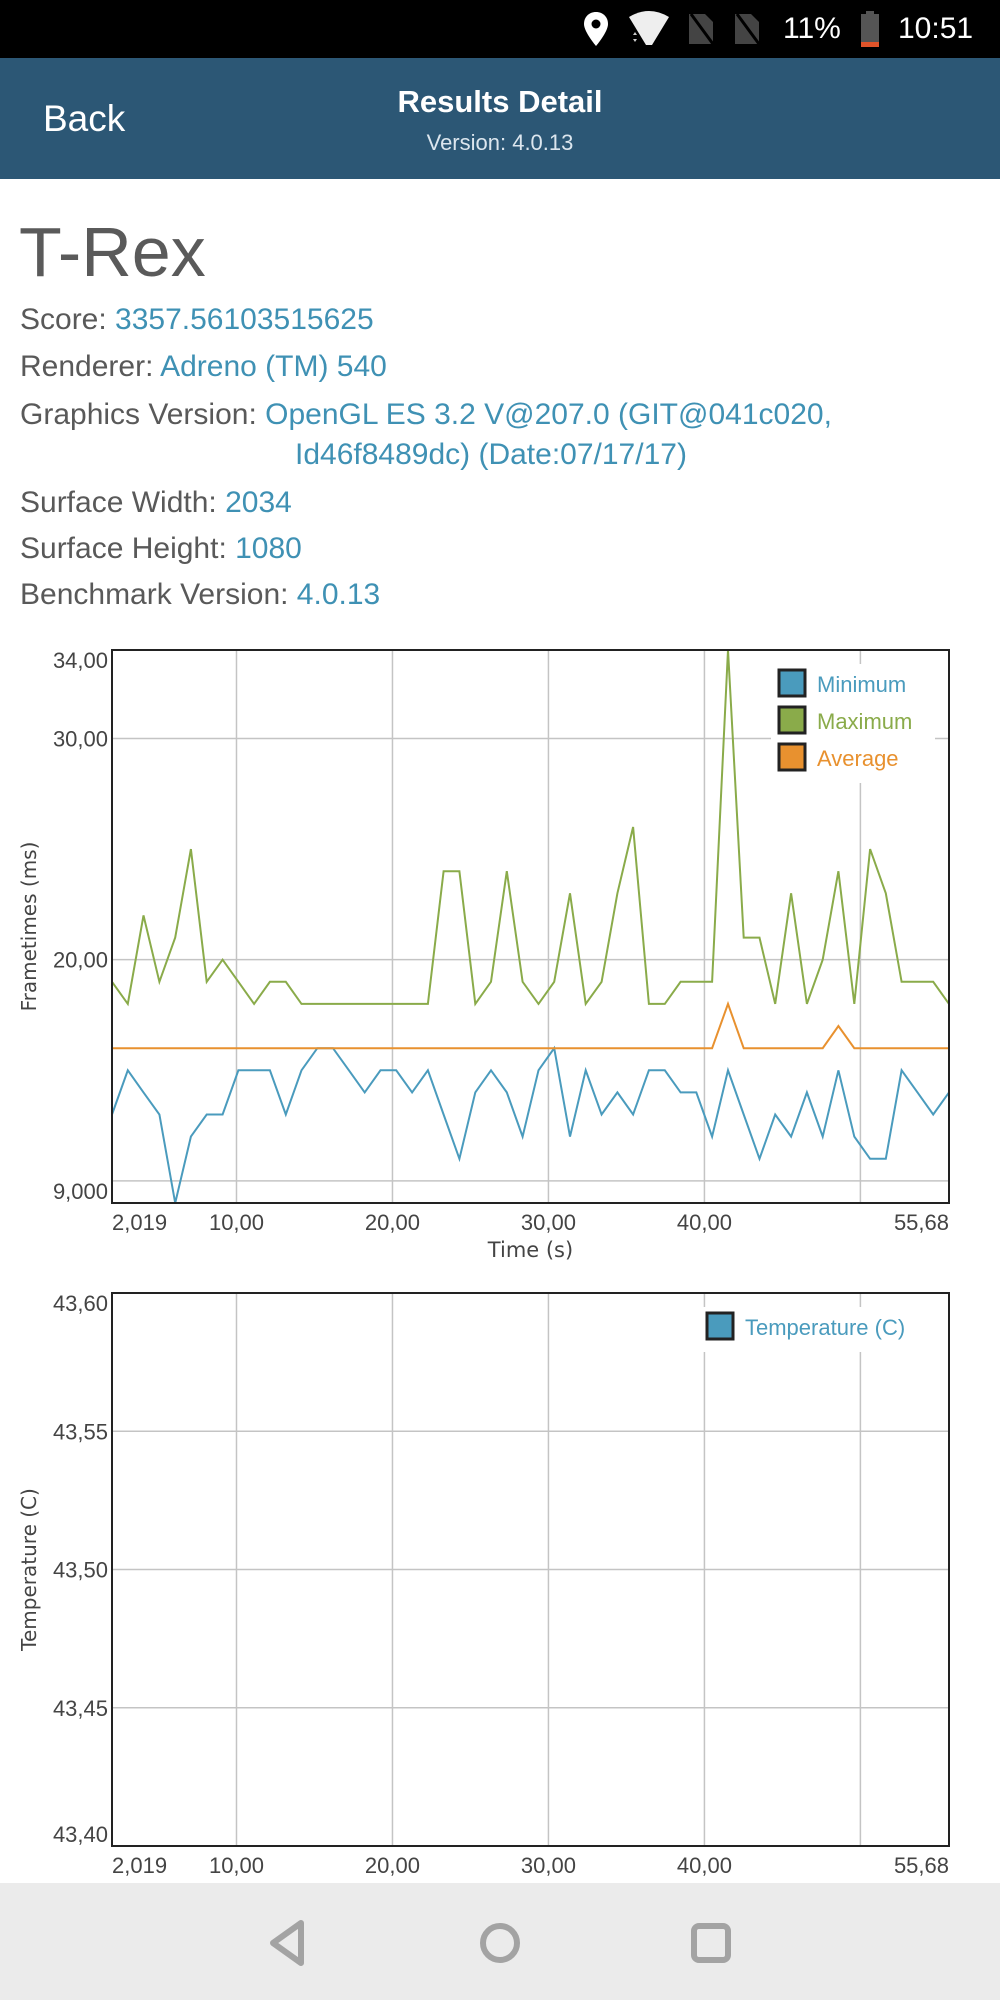  What do you see at coordinates (491, 454) in the screenshot?
I see `detail-graphics-version-line2: Id46f8489dc) (Date:07/17/17)` at bounding box center [491, 454].